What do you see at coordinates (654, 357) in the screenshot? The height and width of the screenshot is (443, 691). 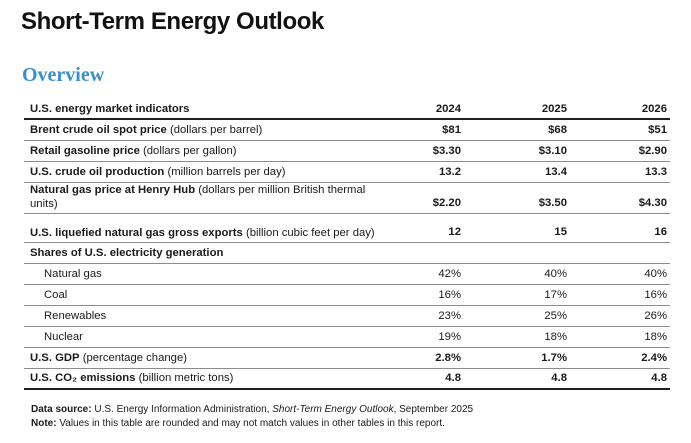 I see `cell-2026: 2.4%` at bounding box center [654, 357].